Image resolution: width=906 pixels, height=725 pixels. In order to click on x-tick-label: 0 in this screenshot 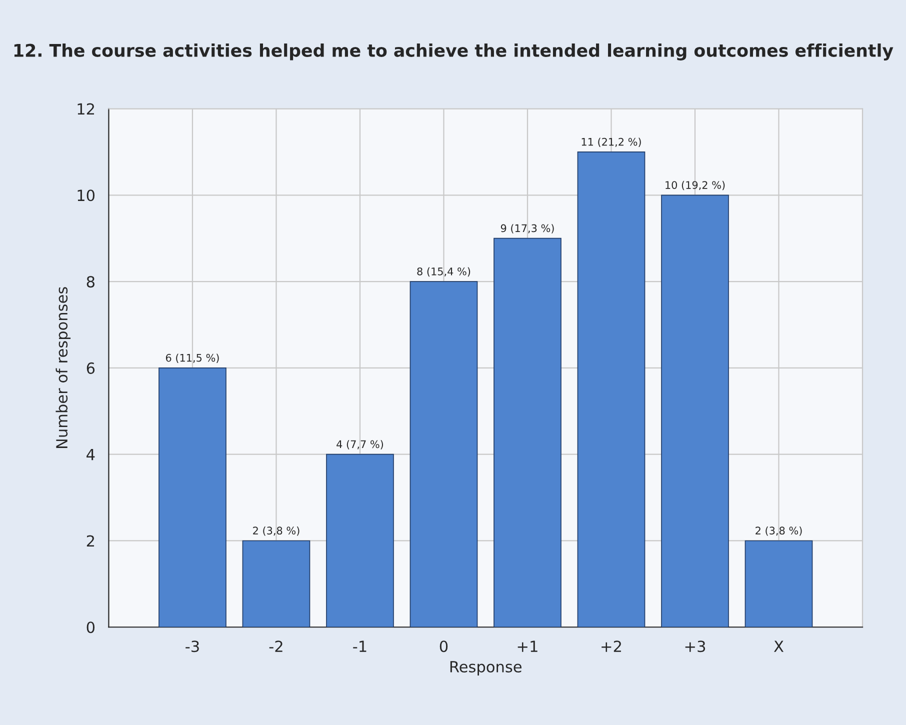, I will do `click(444, 646)`.